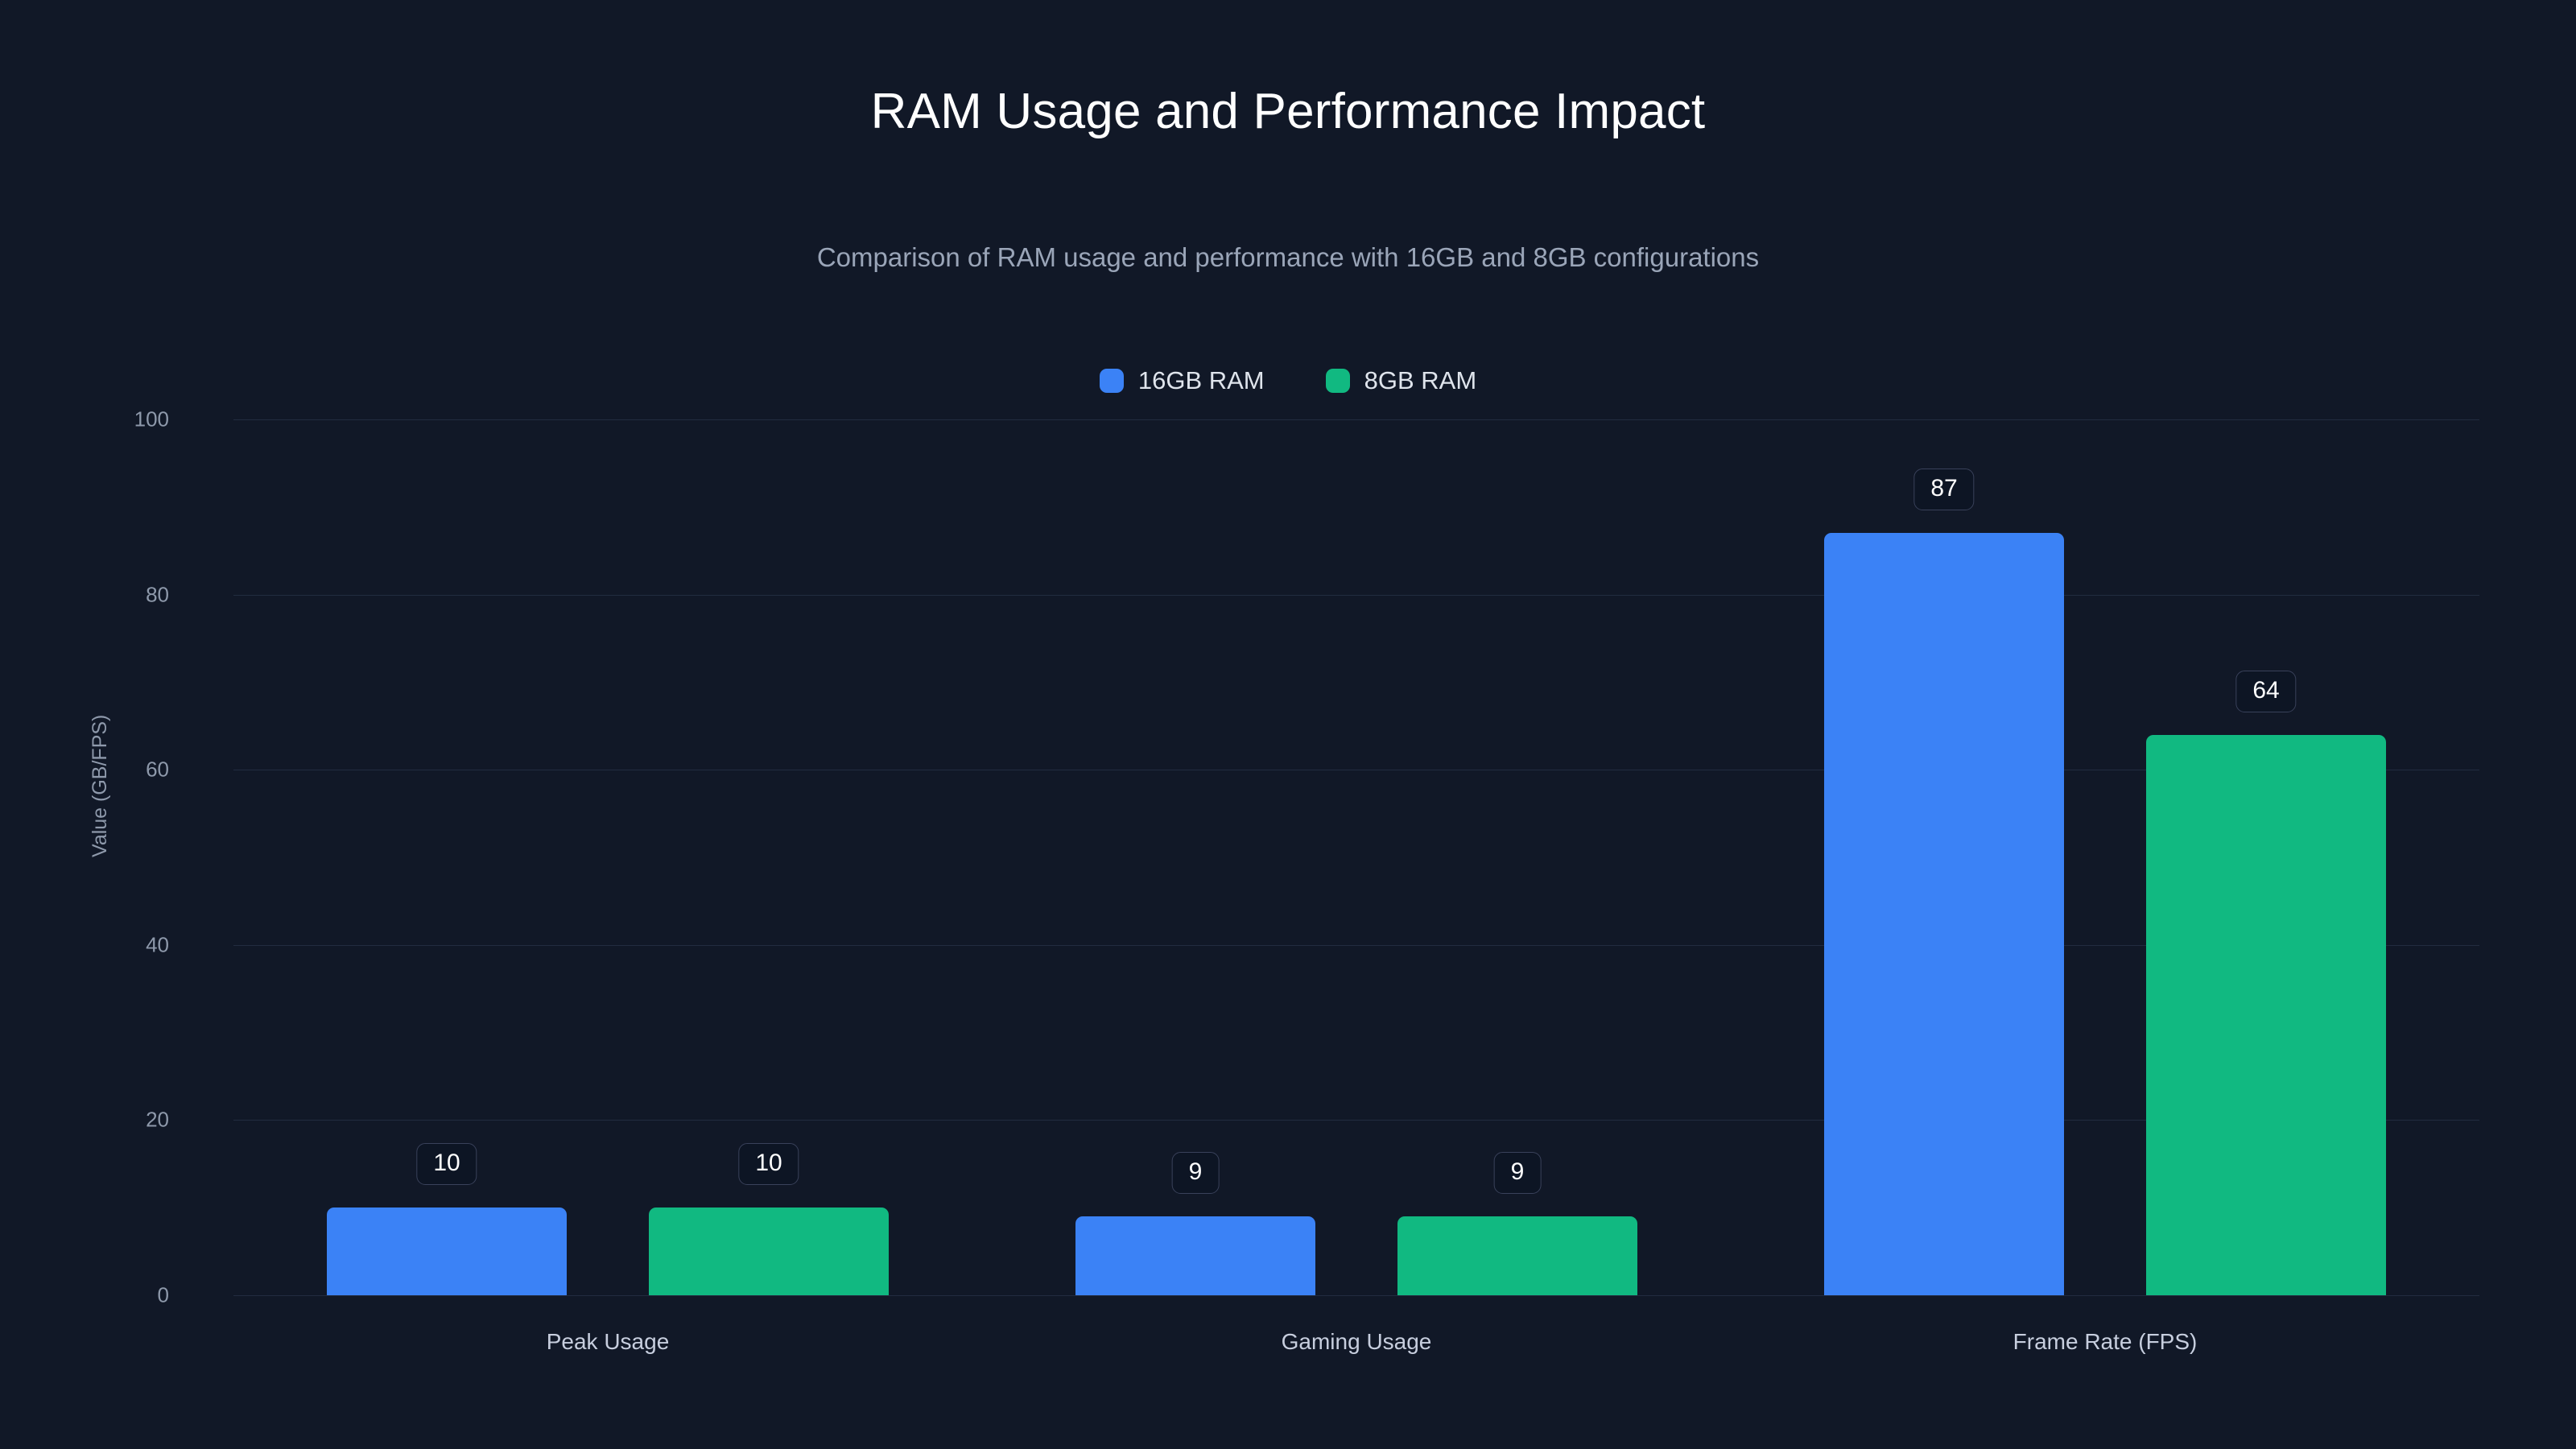 The height and width of the screenshot is (1449, 2576). I want to click on y-axis-tick-label: 60, so click(157, 769).